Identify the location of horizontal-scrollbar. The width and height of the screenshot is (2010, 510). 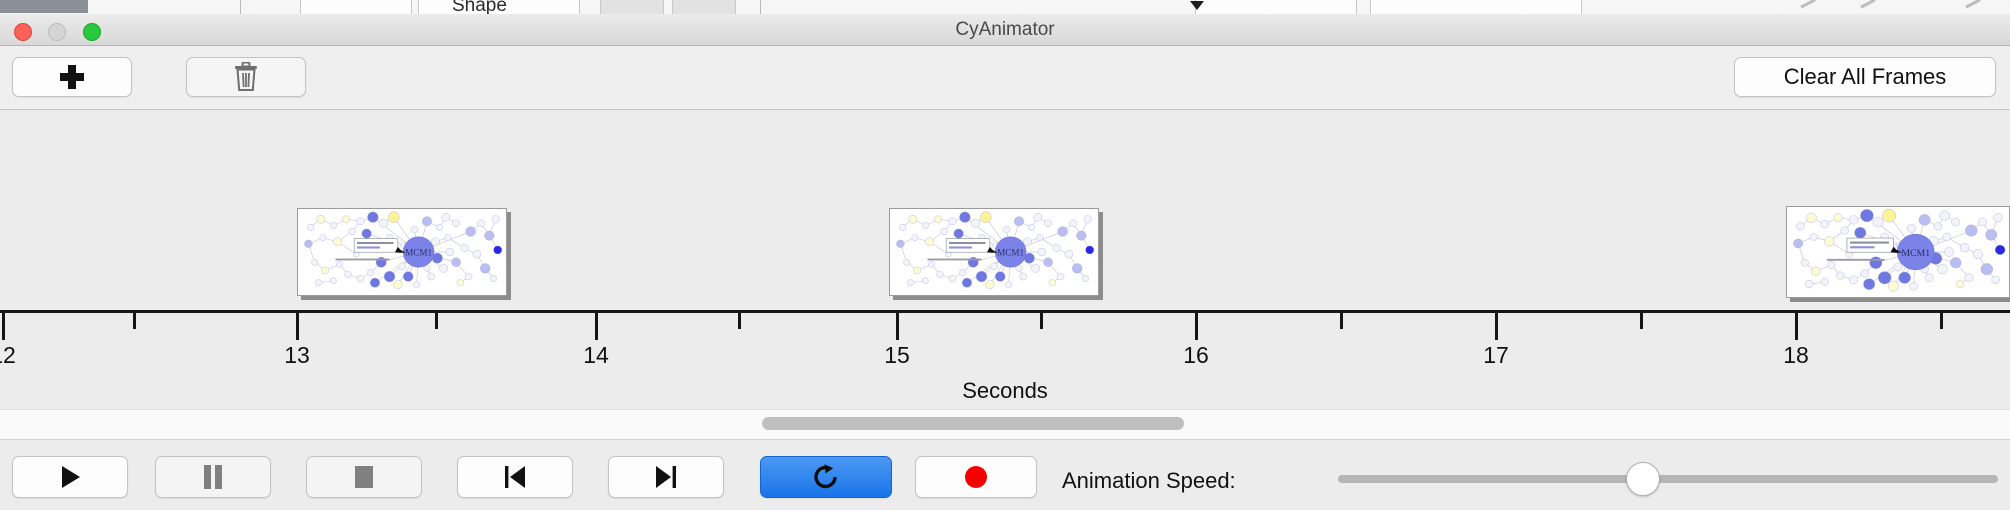
(1005, 424).